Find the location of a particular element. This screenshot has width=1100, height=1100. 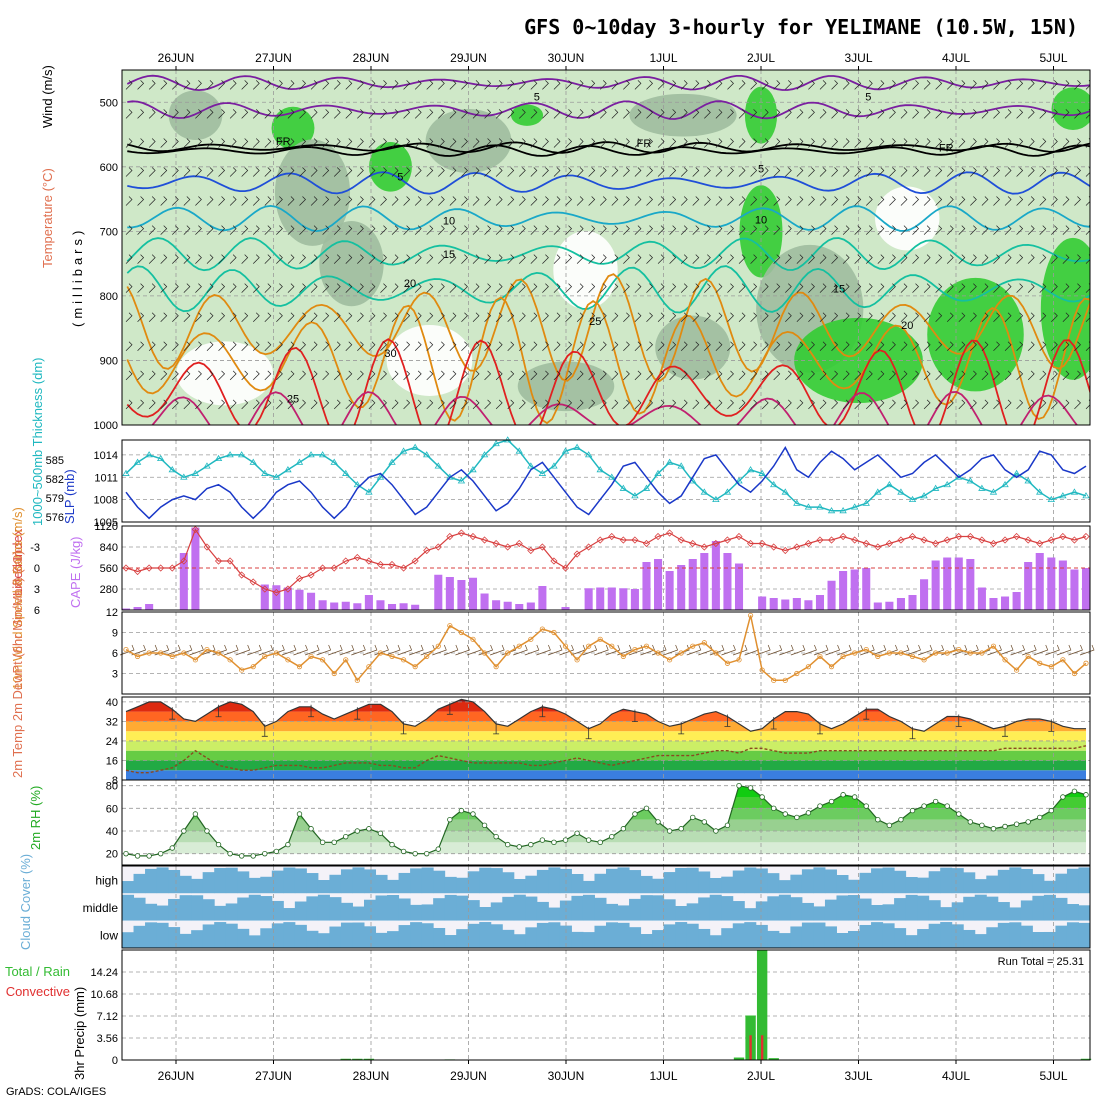

slp-tick-label: 1011 is located at coordinates (106, 478).